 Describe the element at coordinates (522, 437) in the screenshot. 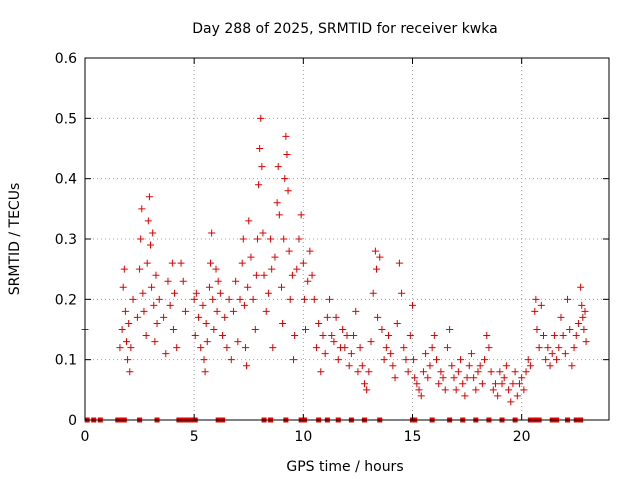

I see `x-tick-label: 20` at that location.